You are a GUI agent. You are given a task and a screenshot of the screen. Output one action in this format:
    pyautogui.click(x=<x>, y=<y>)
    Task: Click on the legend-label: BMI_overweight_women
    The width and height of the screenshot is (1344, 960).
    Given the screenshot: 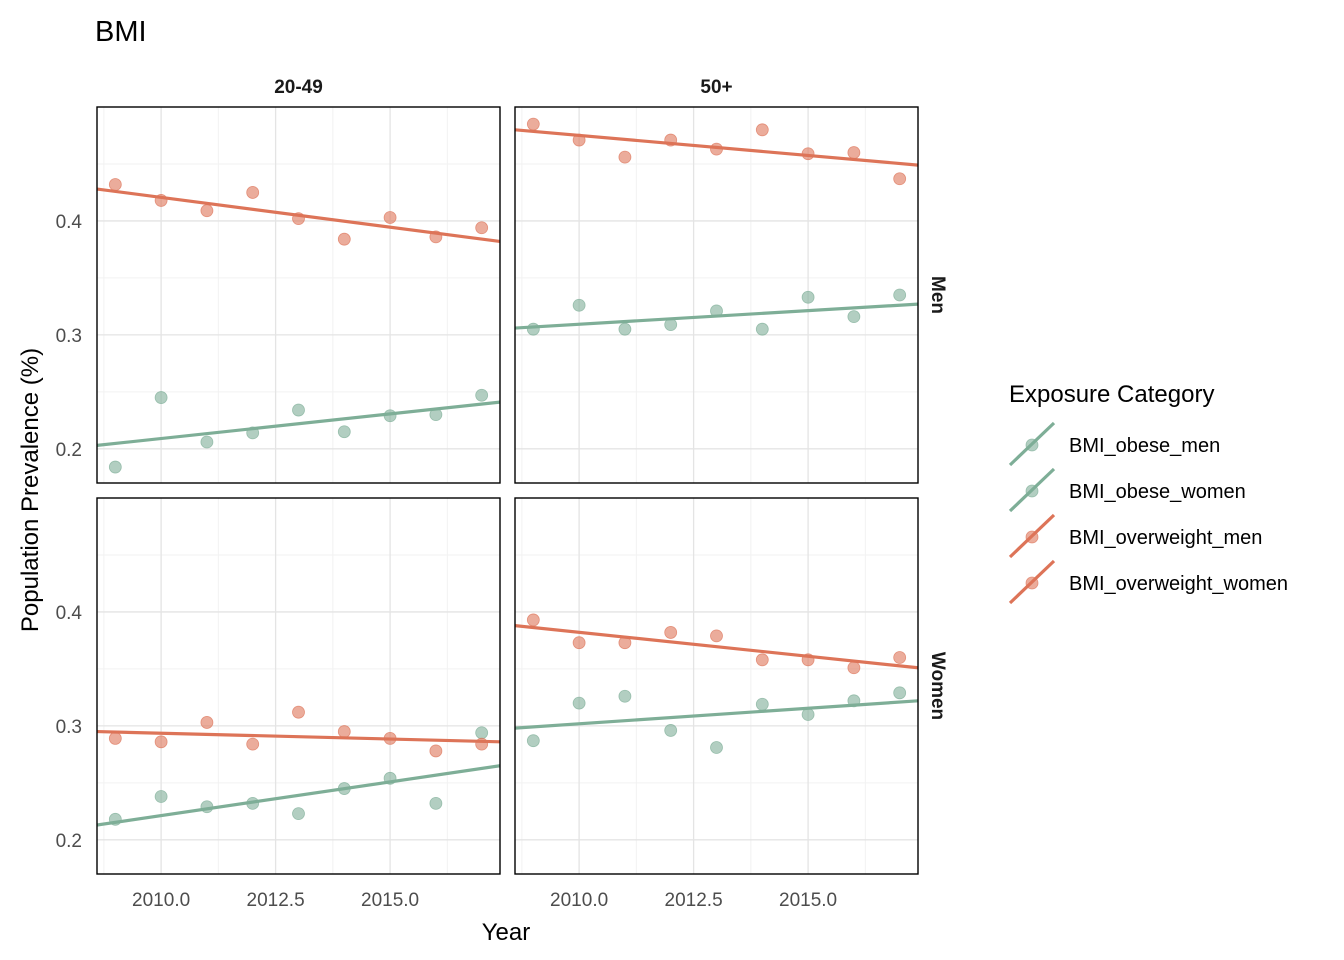 What is the action you would take?
    pyautogui.click(x=1178, y=584)
    